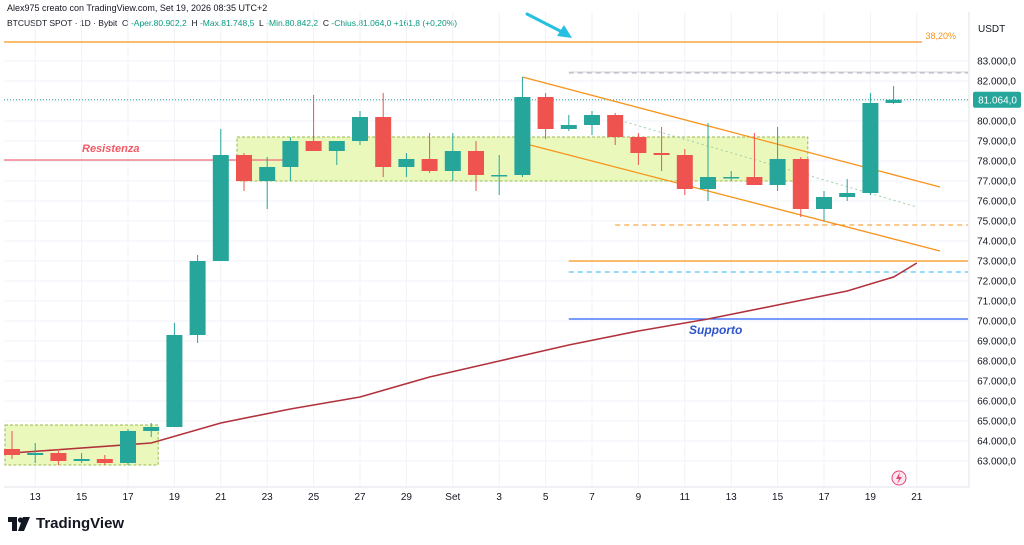 The height and width of the screenshot is (545, 1024). I want to click on y-tick-label: 63.000,0, so click(996, 462).